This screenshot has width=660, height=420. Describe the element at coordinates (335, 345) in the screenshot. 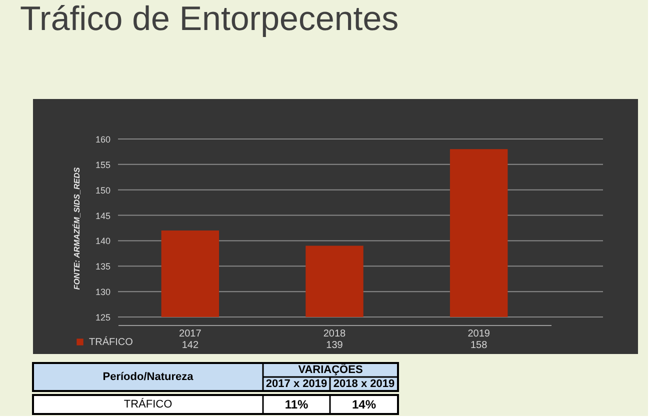

I see `data-label: 139` at that location.